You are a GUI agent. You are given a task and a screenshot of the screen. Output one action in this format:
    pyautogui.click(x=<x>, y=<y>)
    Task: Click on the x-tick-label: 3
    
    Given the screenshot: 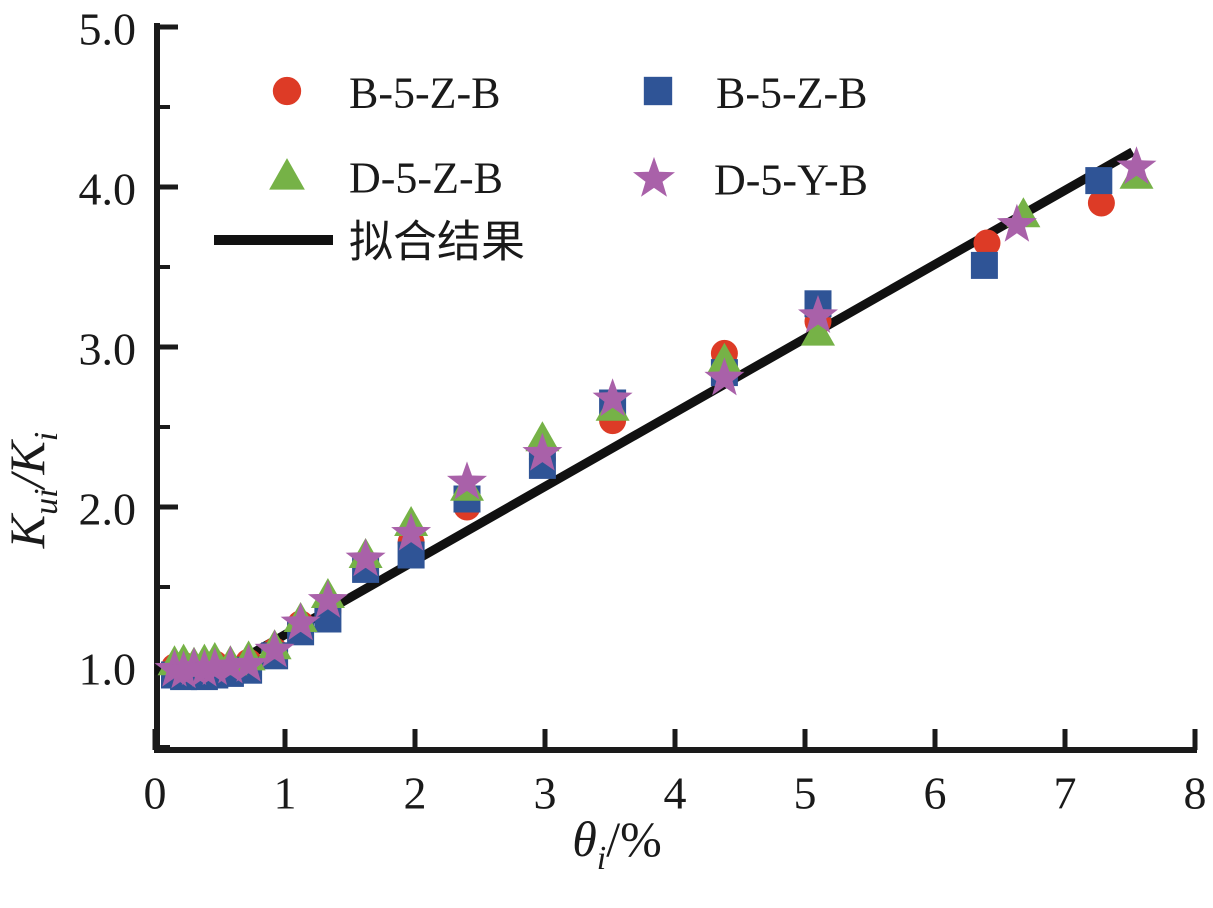 What is the action you would take?
    pyautogui.click(x=545, y=793)
    